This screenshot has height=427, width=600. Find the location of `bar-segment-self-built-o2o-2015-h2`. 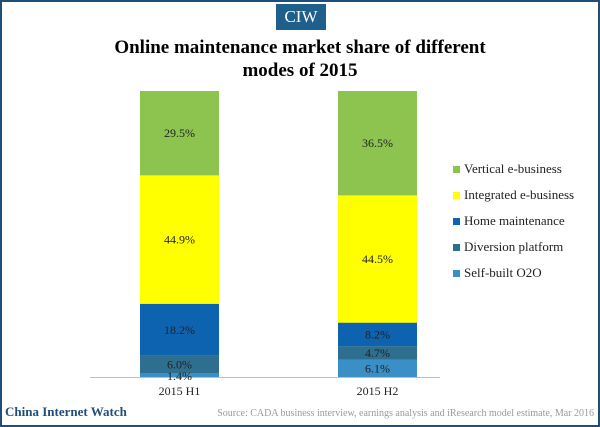

bar-segment-self-built-o2o-2015-h2 is located at coordinates (377, 368).